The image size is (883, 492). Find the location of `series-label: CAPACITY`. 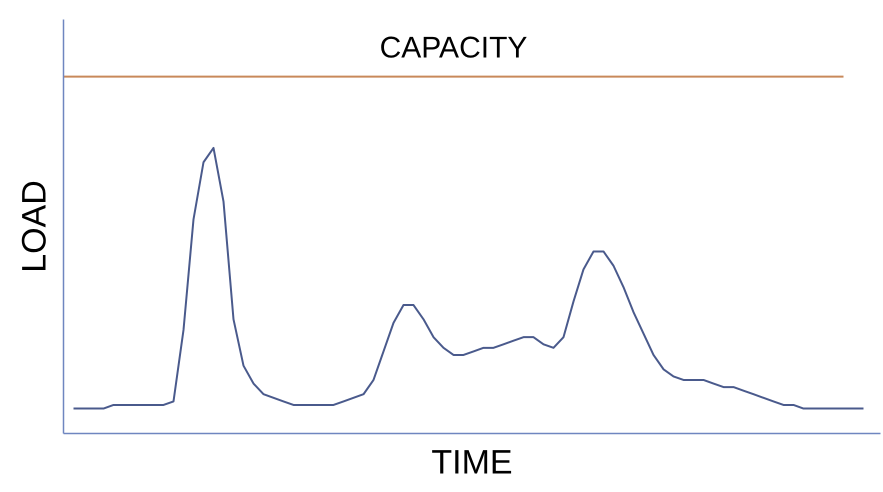

series-label: CAPACITY is located at coordinates (454, 48).